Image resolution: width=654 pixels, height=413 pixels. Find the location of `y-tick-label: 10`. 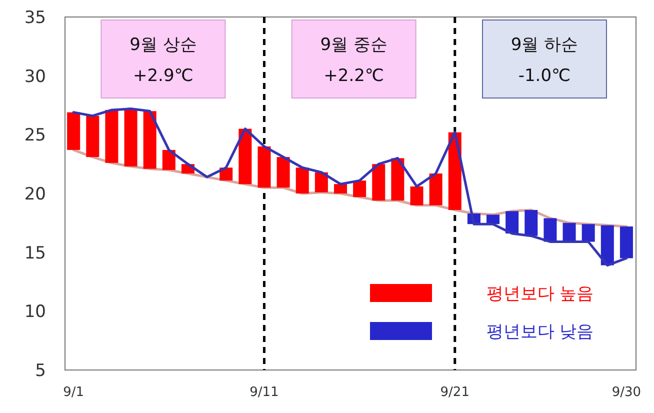

y-tick-label: 10 is located at coordinates (35, 312).